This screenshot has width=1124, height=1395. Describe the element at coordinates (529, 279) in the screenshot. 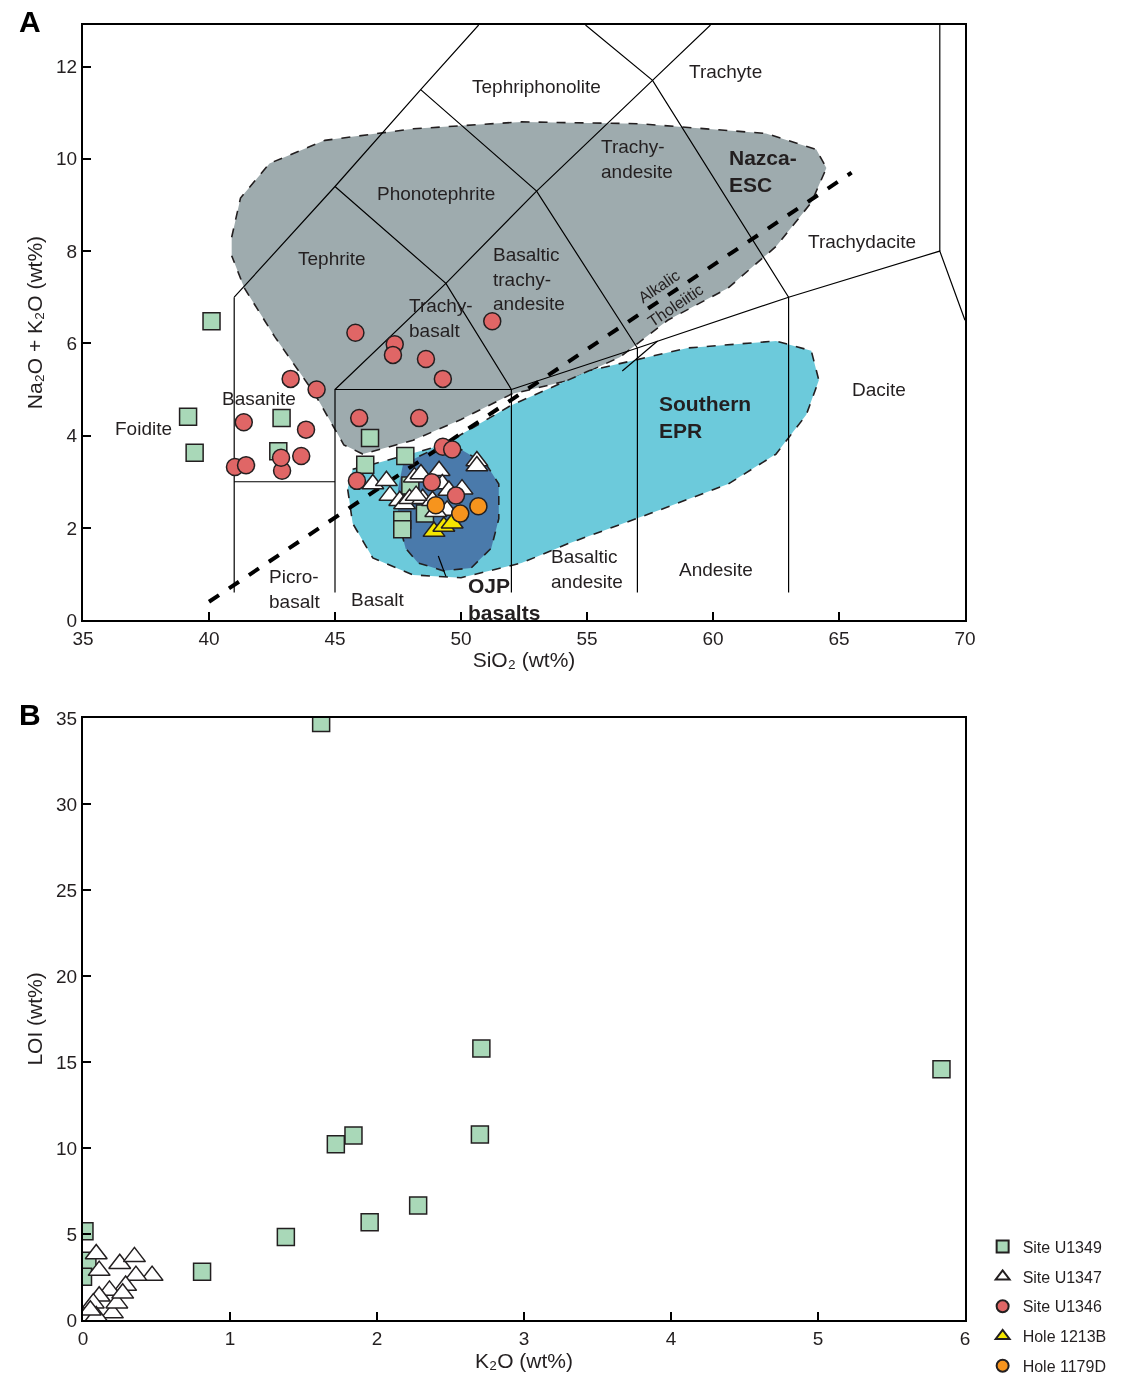

I see `annotation: Basaltic trachy- andesite` at that location.